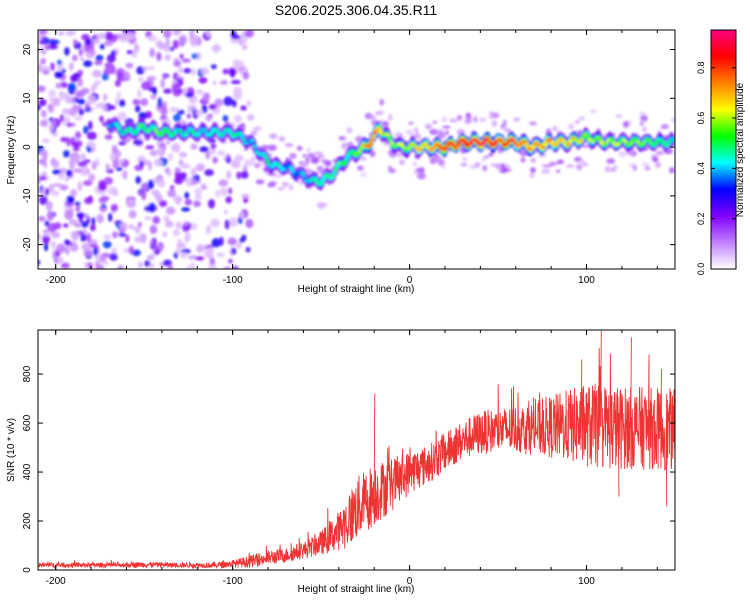  Describe the element at coordinates (27, 373) in the screenshot. I see `snr-ytick-label: 800` at that location.